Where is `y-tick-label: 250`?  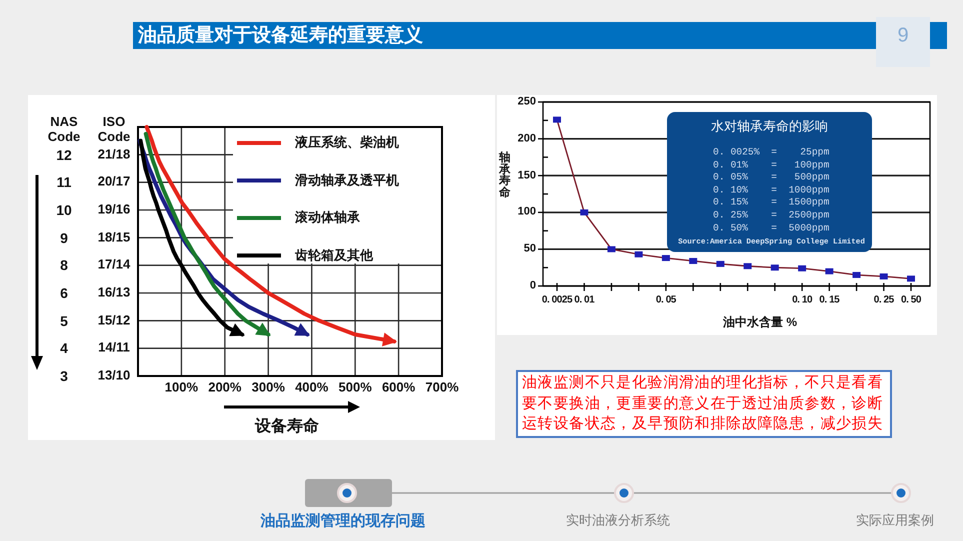 y-tick-label: 250 is located at coordinates (527, 102).